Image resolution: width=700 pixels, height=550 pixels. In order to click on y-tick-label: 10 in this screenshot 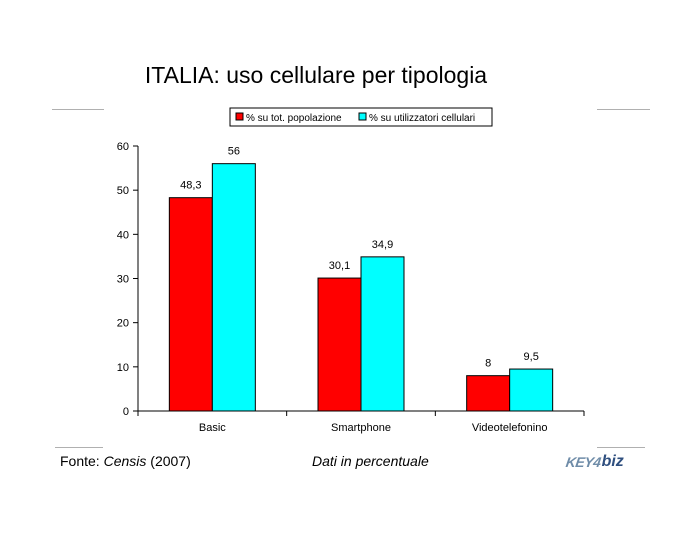, I will do `click(123, 368)`.